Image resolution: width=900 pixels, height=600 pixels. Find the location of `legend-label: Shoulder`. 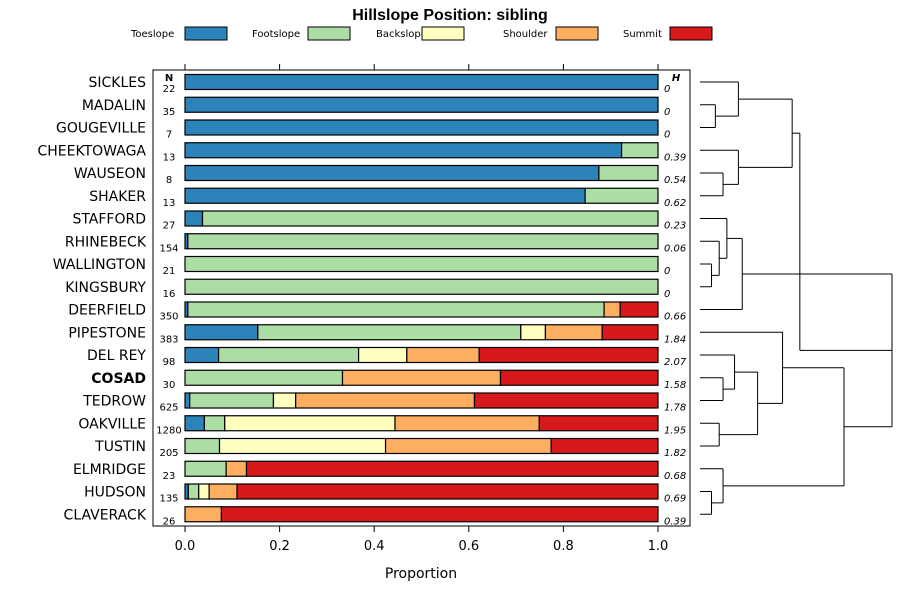

legend-label: Shoulder is located at coordinates (525, 34).